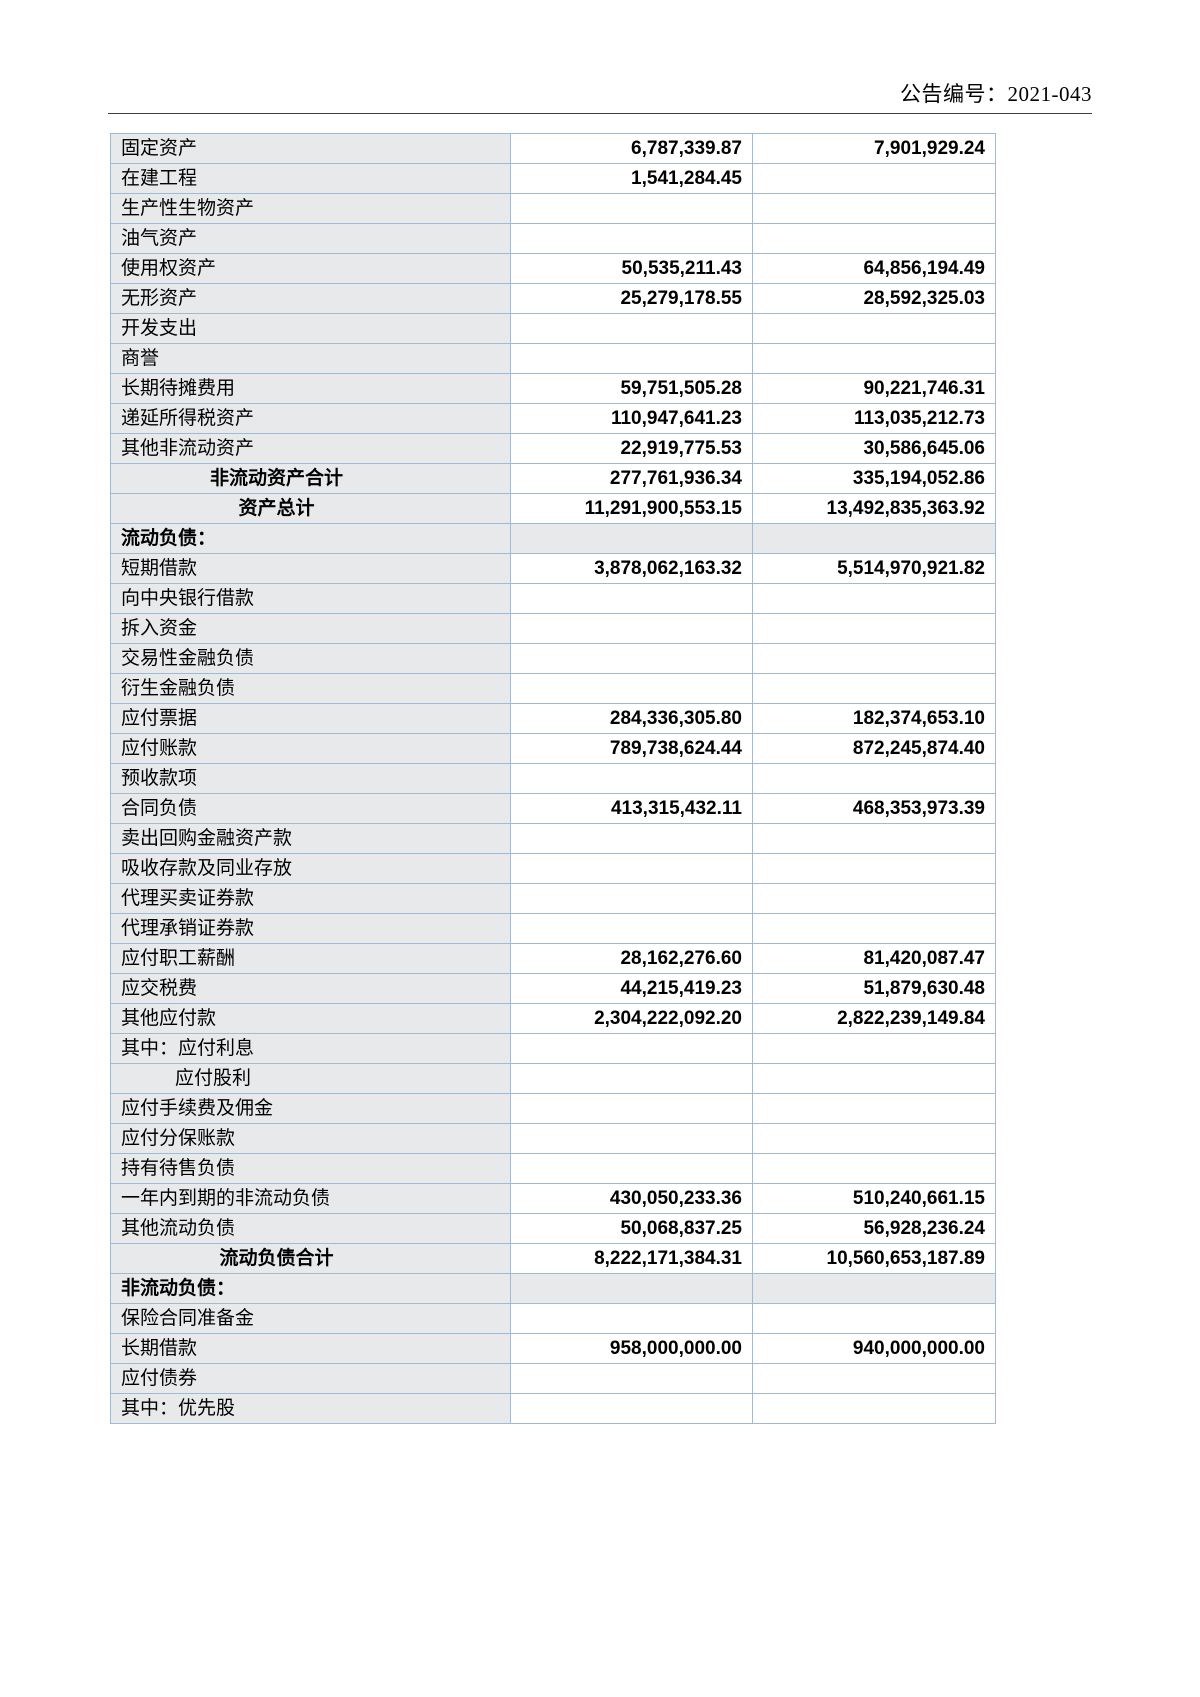 The height and width of the screenshot is (1697, 1200). Describe the element at coordinates (631, 1198) in the screenshot. I see `row-value-period1: 430,050,233.36` at that location.